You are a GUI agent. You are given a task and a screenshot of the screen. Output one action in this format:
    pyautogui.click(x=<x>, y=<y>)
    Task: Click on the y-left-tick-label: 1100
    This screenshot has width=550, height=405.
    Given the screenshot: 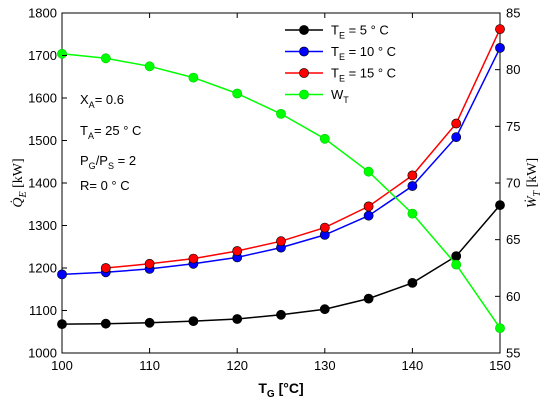 What is the action you would take?
    pyautogui.click(x=43, y=310)
    